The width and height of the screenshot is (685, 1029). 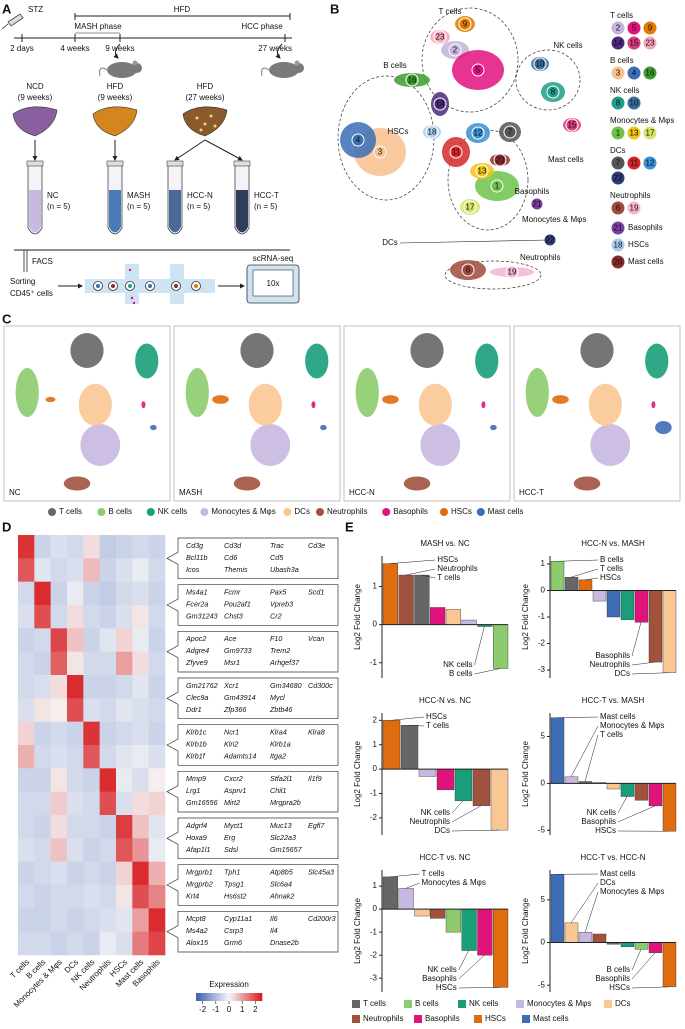 I want to click on cluster-id: 11, so click(x=456, y=152).